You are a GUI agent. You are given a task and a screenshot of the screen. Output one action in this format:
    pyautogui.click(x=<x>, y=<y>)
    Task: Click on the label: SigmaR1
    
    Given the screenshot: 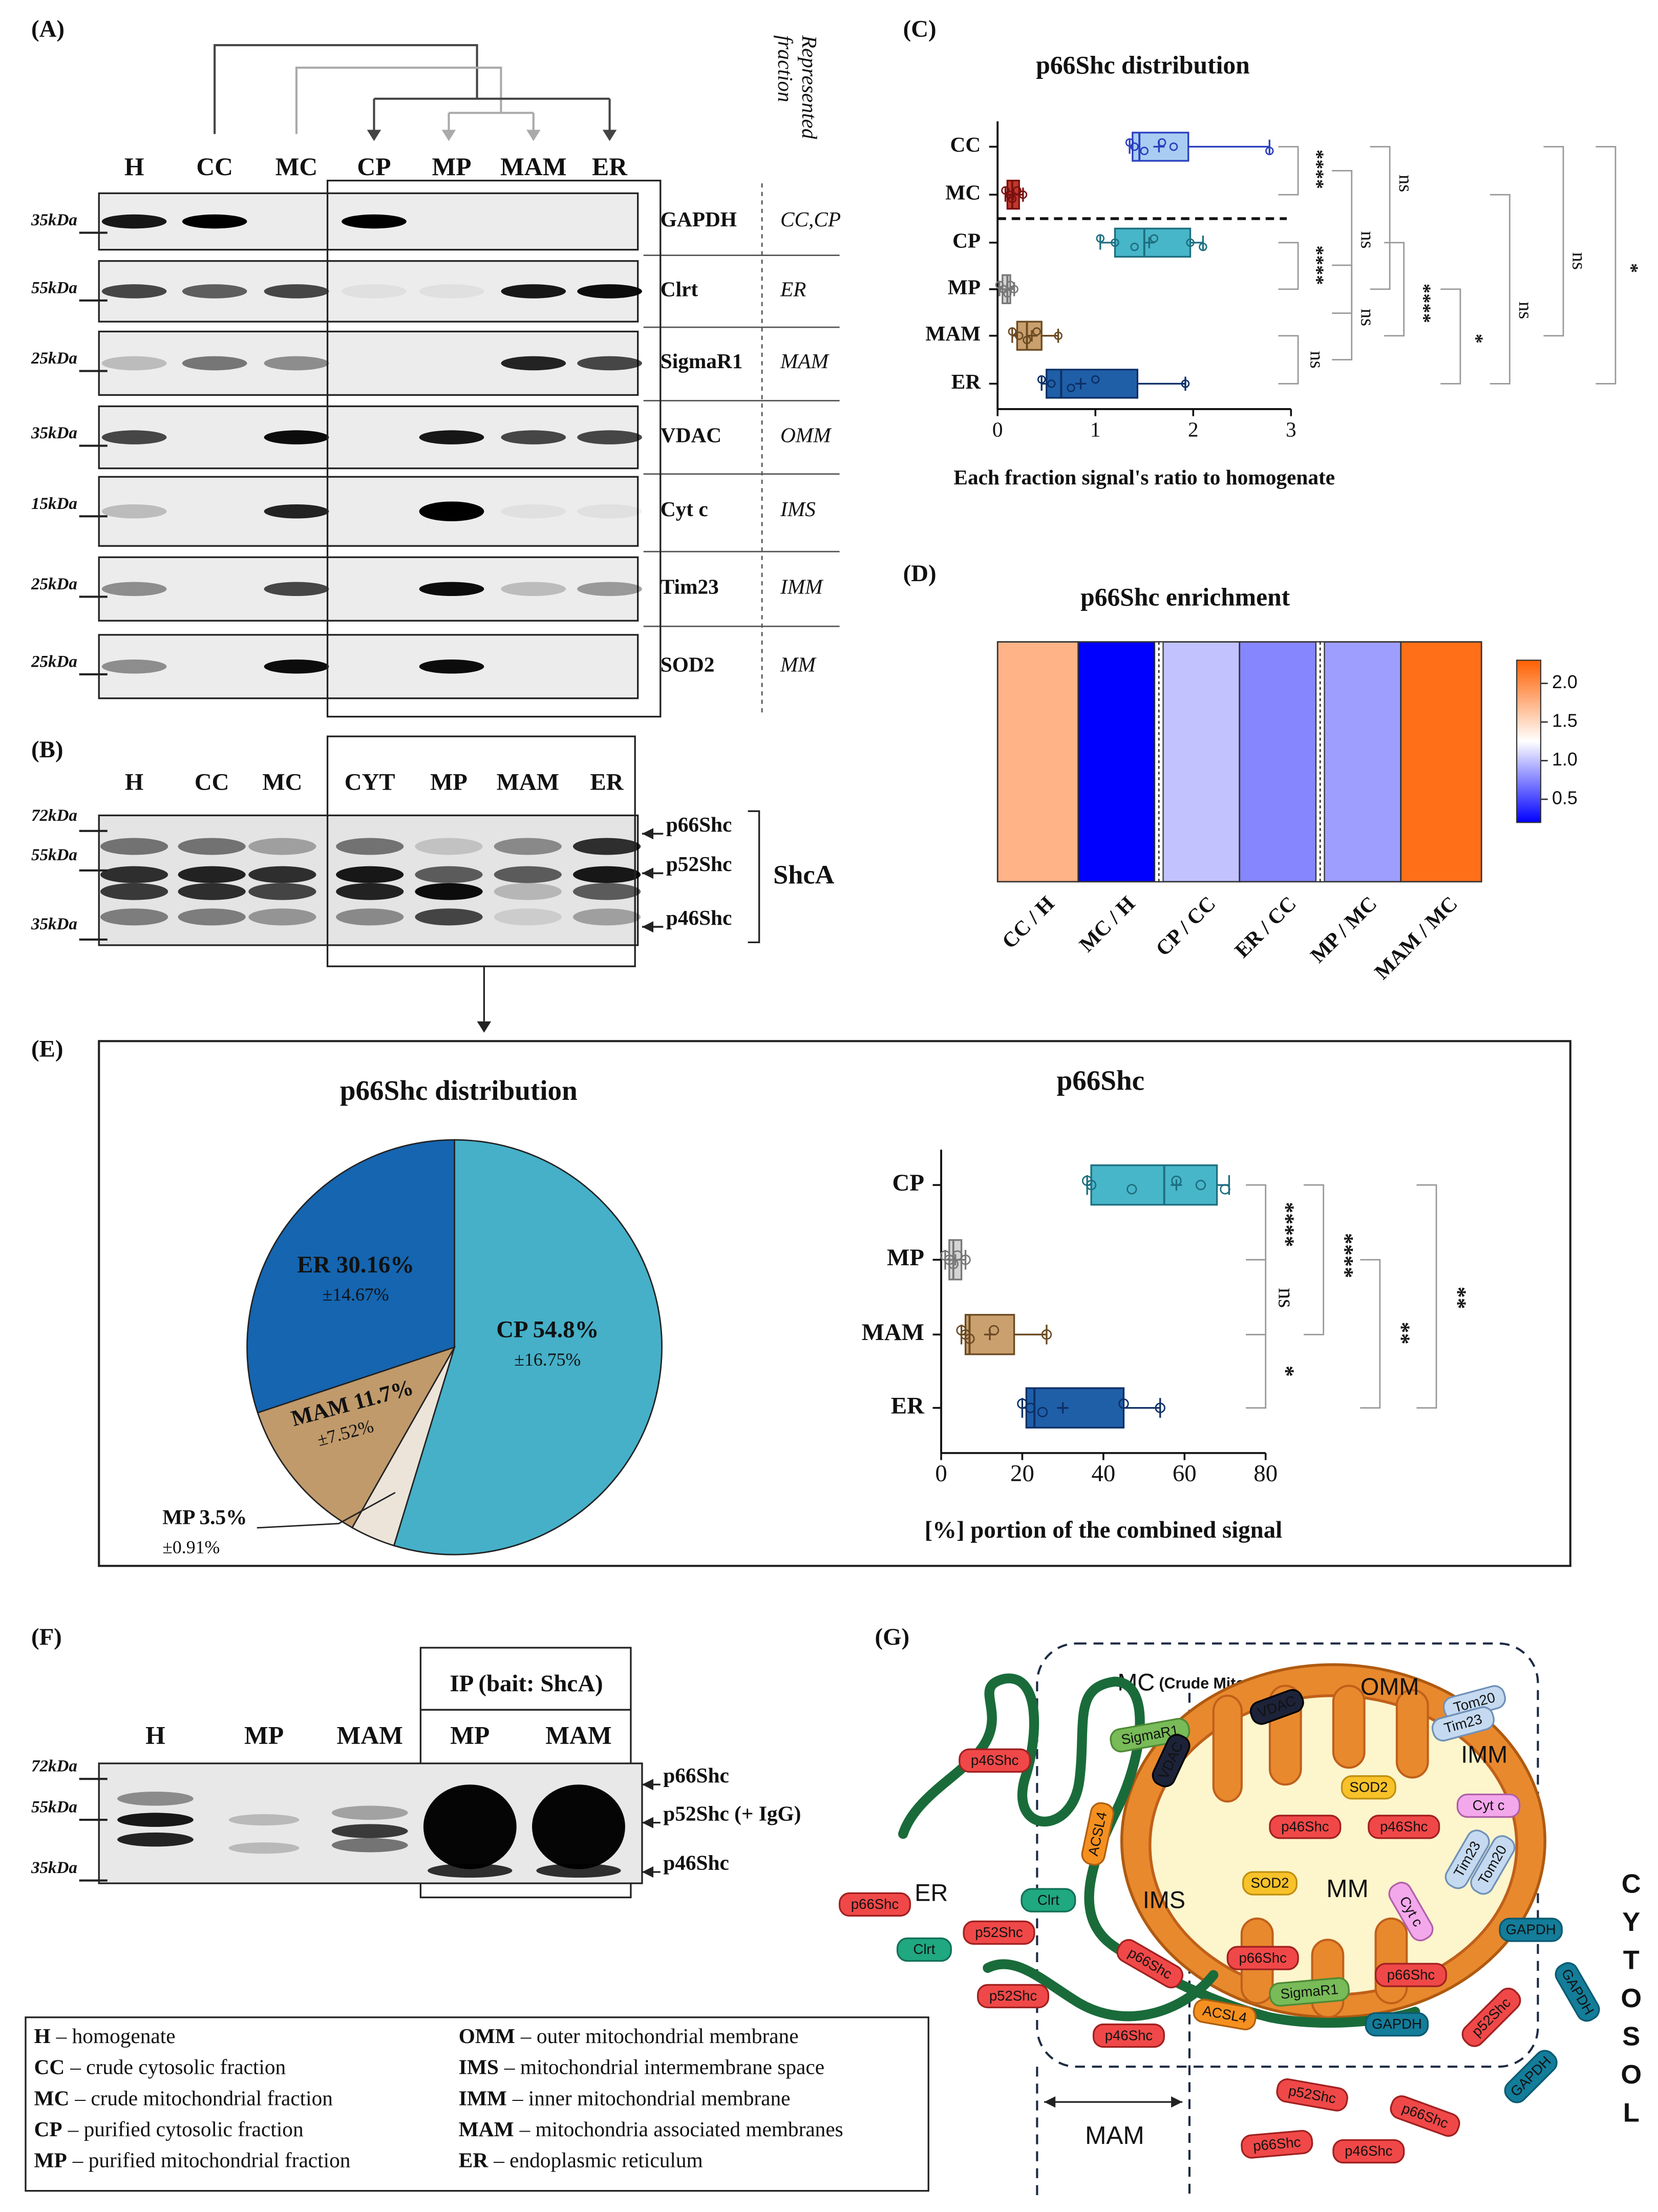 What is the action you would take?
    pyautogui.click(x=702, y=361)
    